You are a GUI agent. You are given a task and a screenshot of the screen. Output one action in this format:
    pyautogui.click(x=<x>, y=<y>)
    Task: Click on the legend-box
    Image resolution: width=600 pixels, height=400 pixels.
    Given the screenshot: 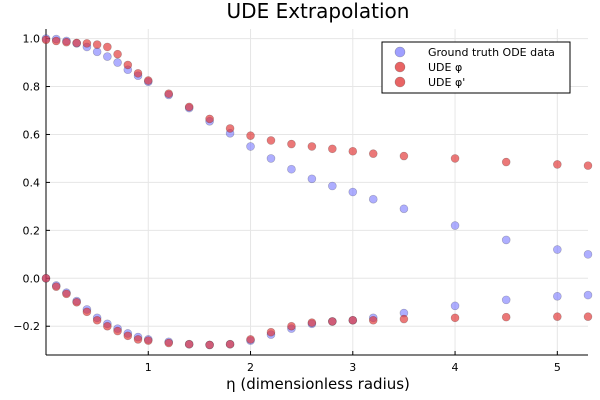 What is the action you would take?
    pyautogui.click(x=476, y=67)
    